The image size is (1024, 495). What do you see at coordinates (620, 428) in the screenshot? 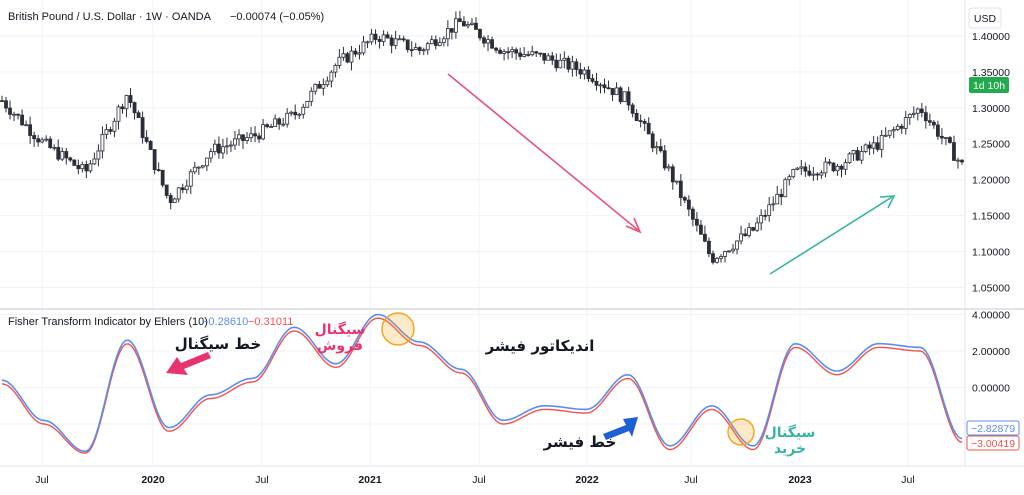
I see `fisher-line-pointer` at bounding box center [620, 428].